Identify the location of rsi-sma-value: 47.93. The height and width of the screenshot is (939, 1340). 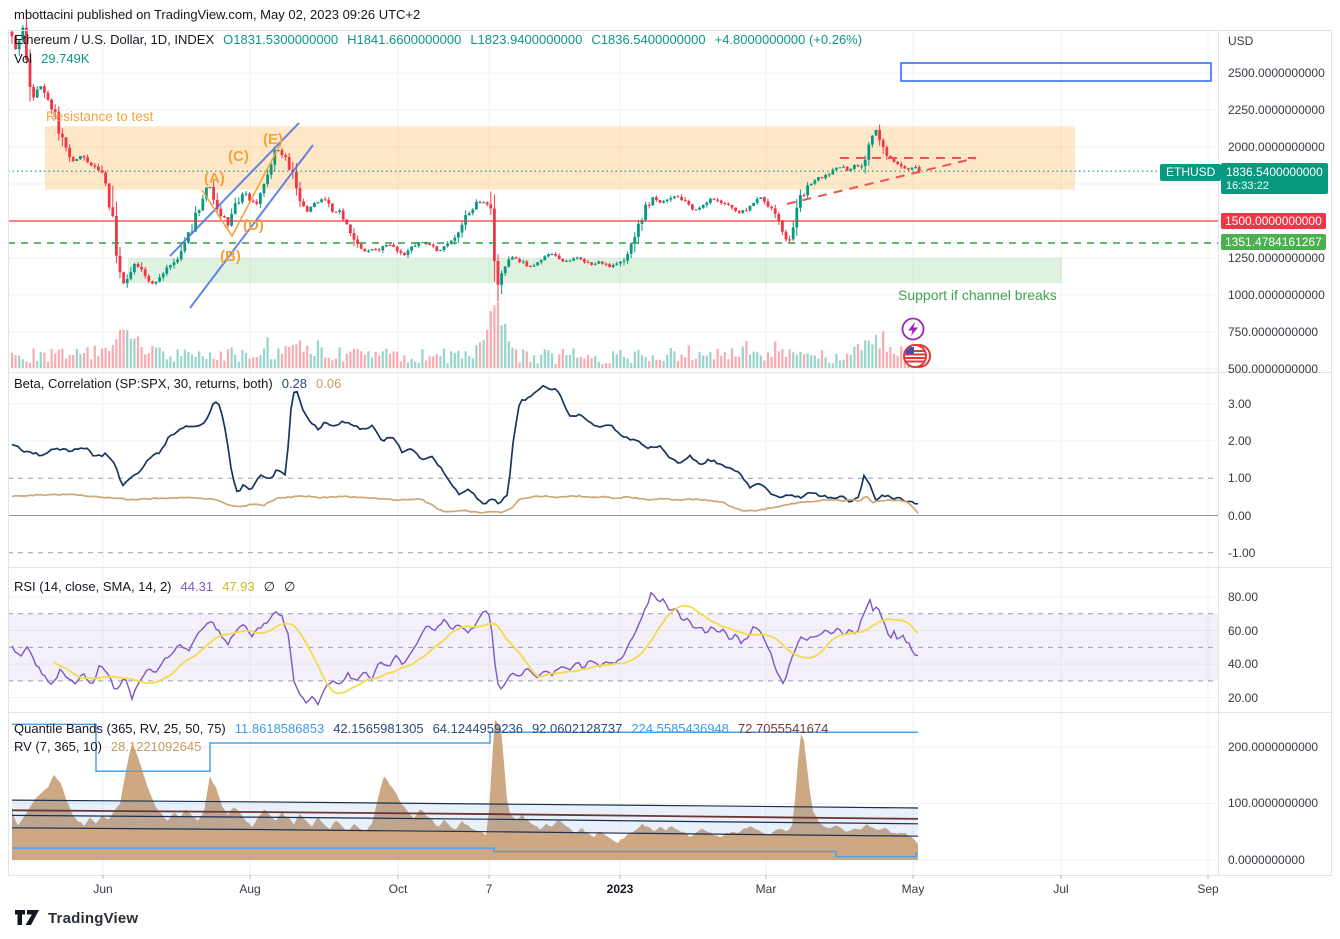
(238, 586).